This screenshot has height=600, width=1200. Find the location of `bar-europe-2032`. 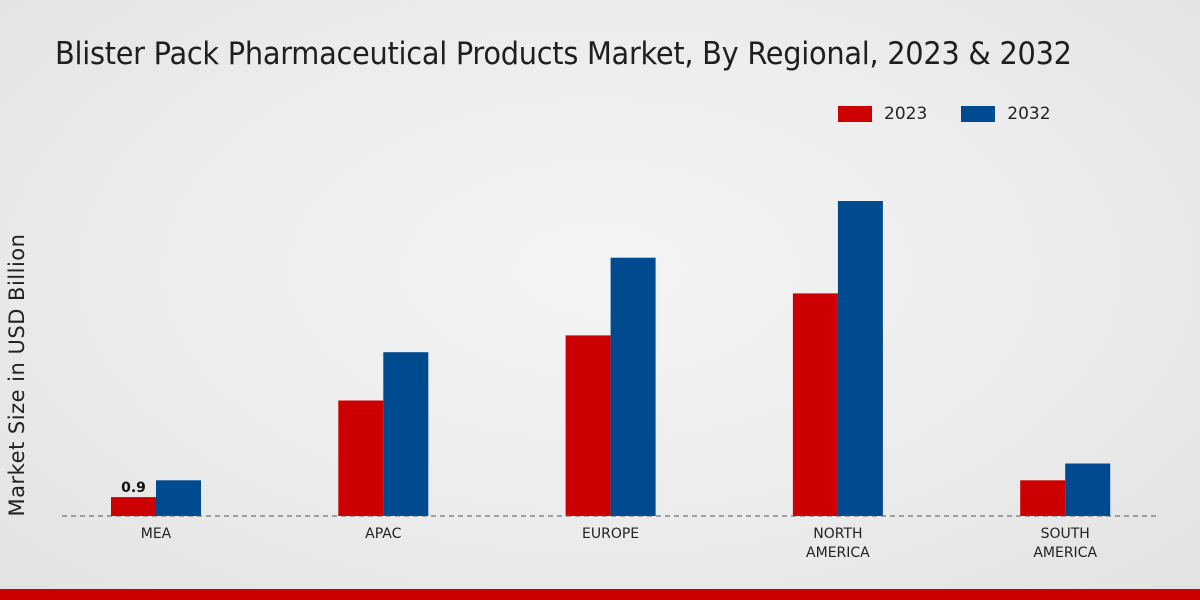

bar-europe-2032 is located at coordinates (633, 386).